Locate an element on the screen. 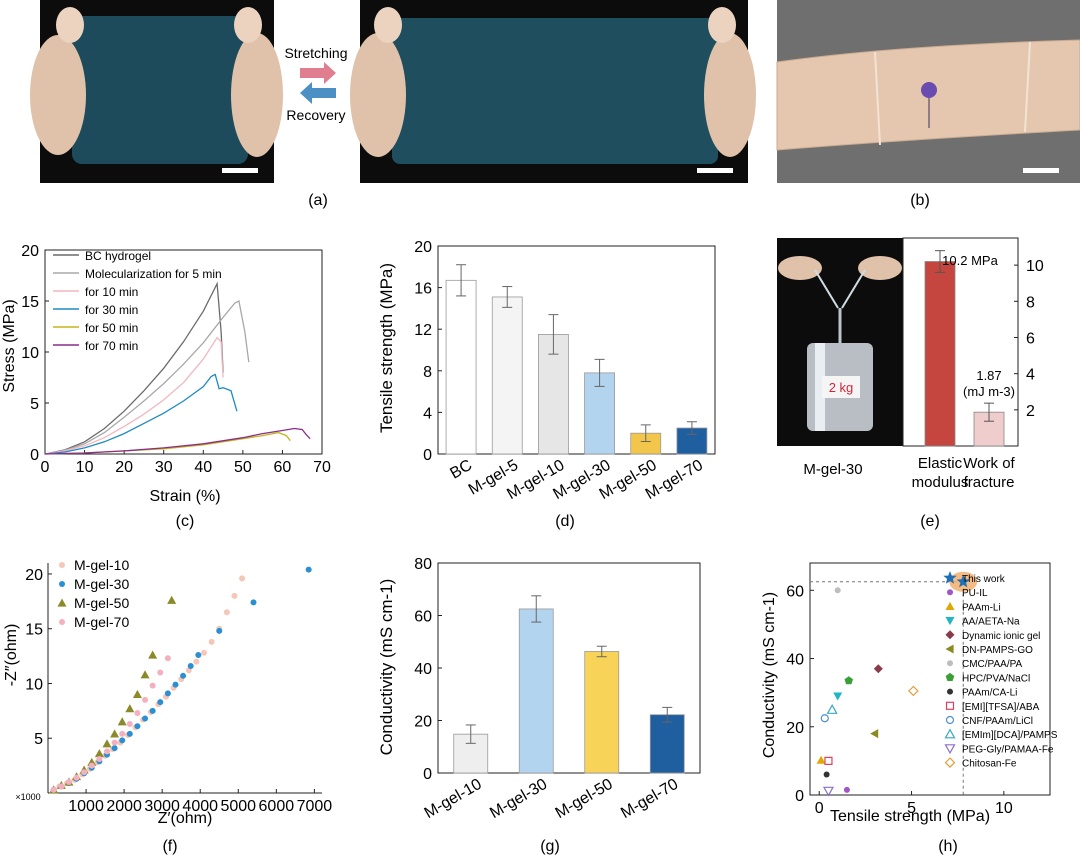  panel-label-b: (b) is located at coordinates (920, 200).